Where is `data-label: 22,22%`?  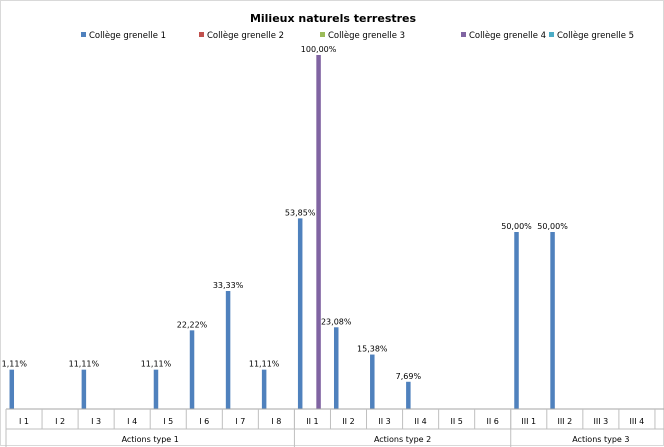 data-label: 22,22% is located at coordinates (192, 324).